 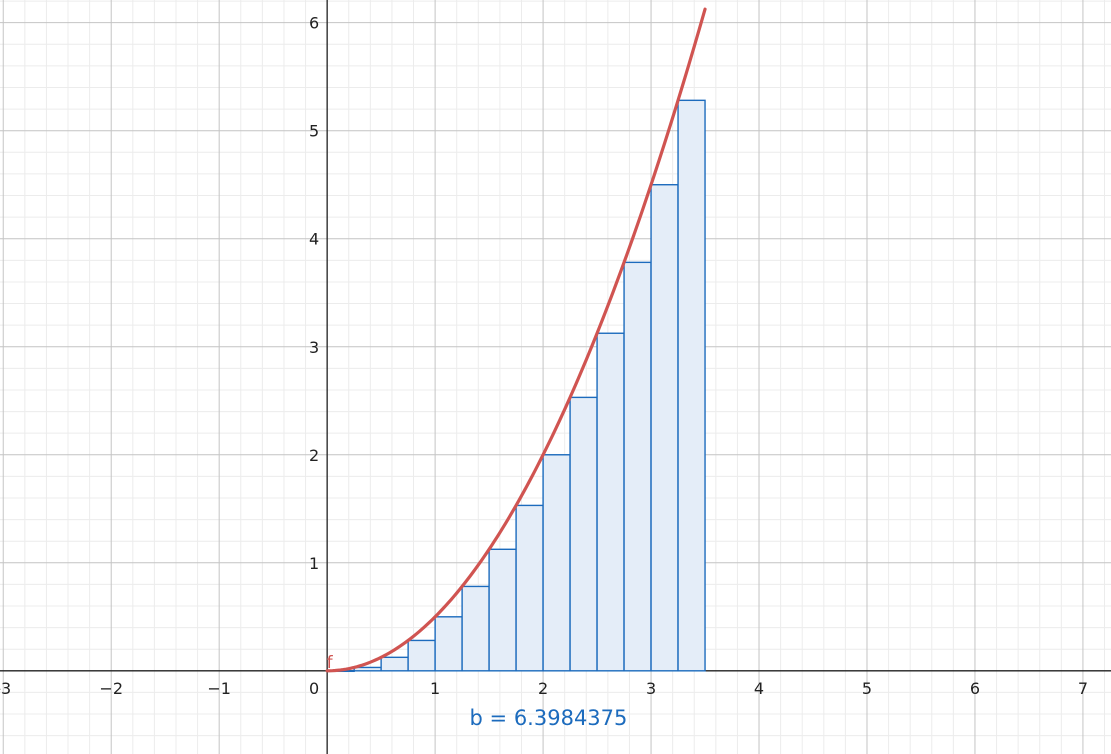 What do you see at coordinates (314, 131) in the screenshot?
I see `y-tick-label: 5` at bounding box center [314, 131].